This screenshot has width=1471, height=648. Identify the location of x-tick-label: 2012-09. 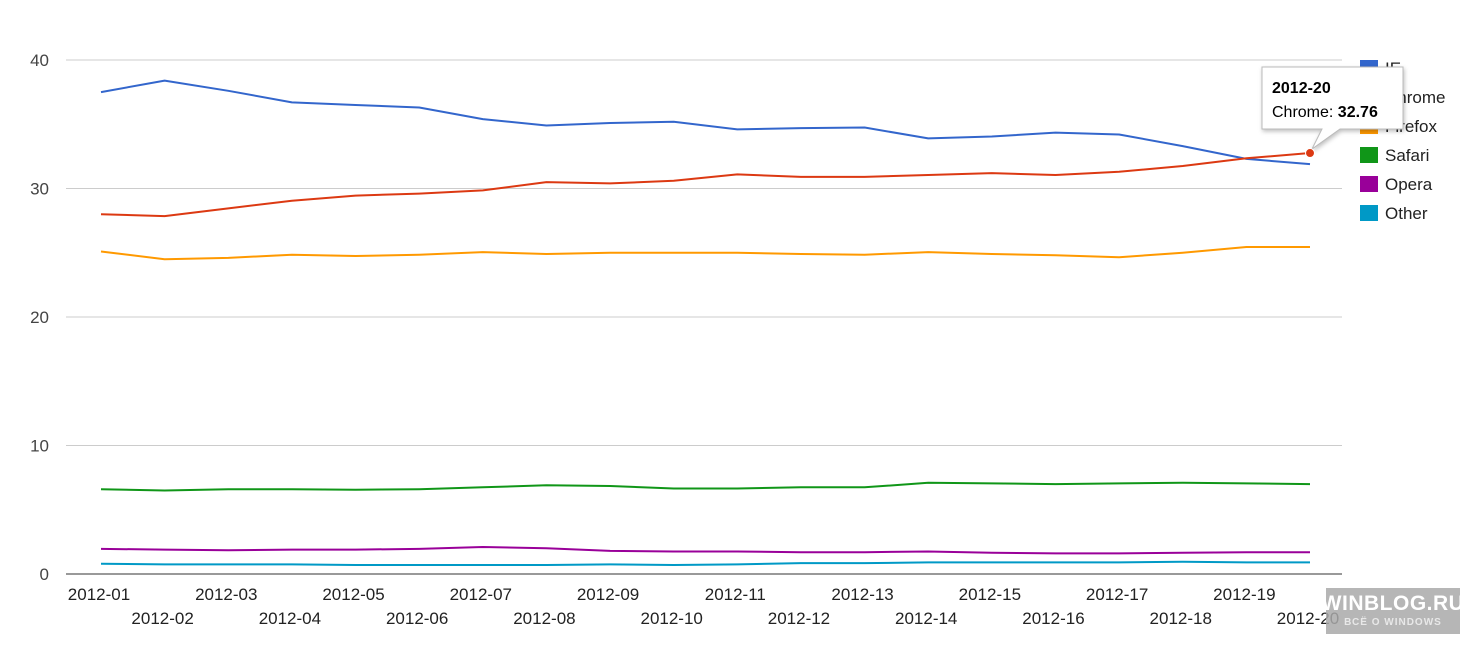
(608, 594).